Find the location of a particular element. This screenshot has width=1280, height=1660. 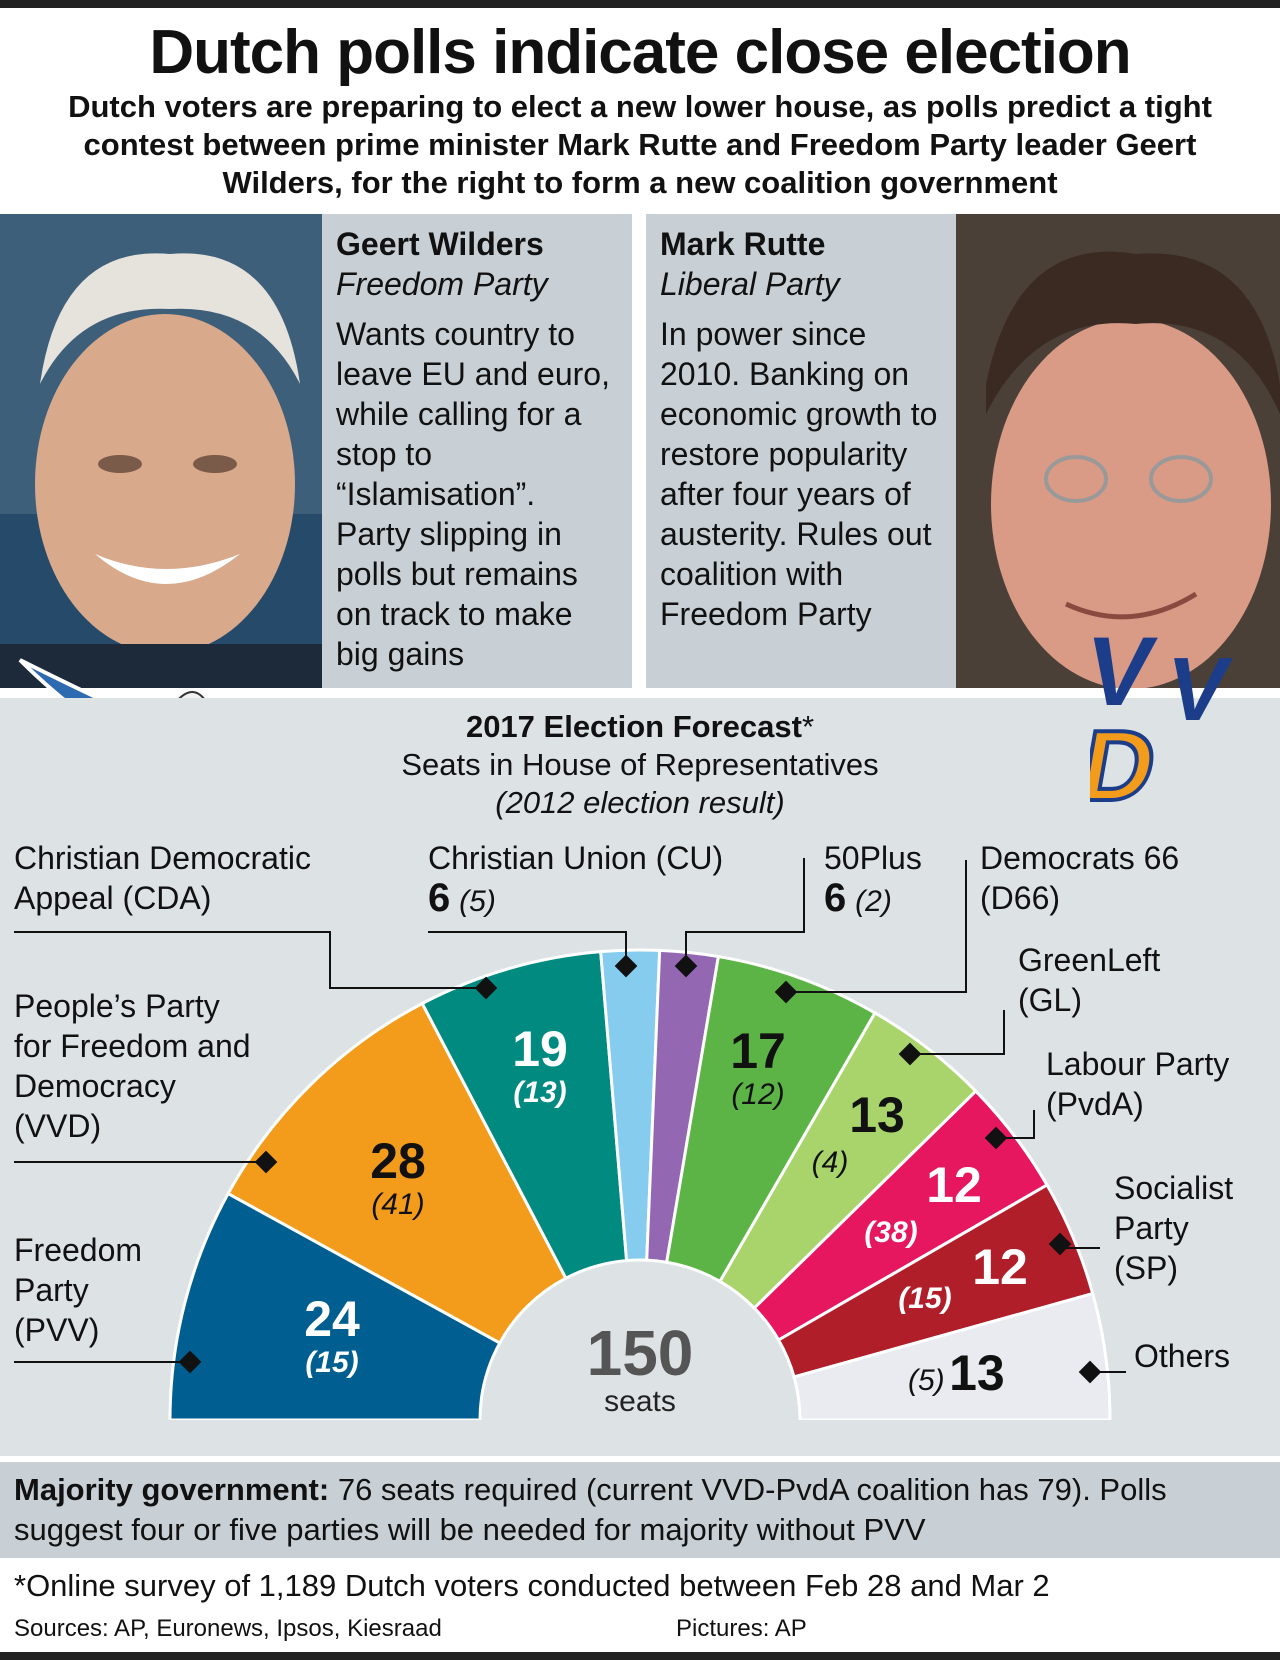

segment-others is located at coordinates (952, 1356).